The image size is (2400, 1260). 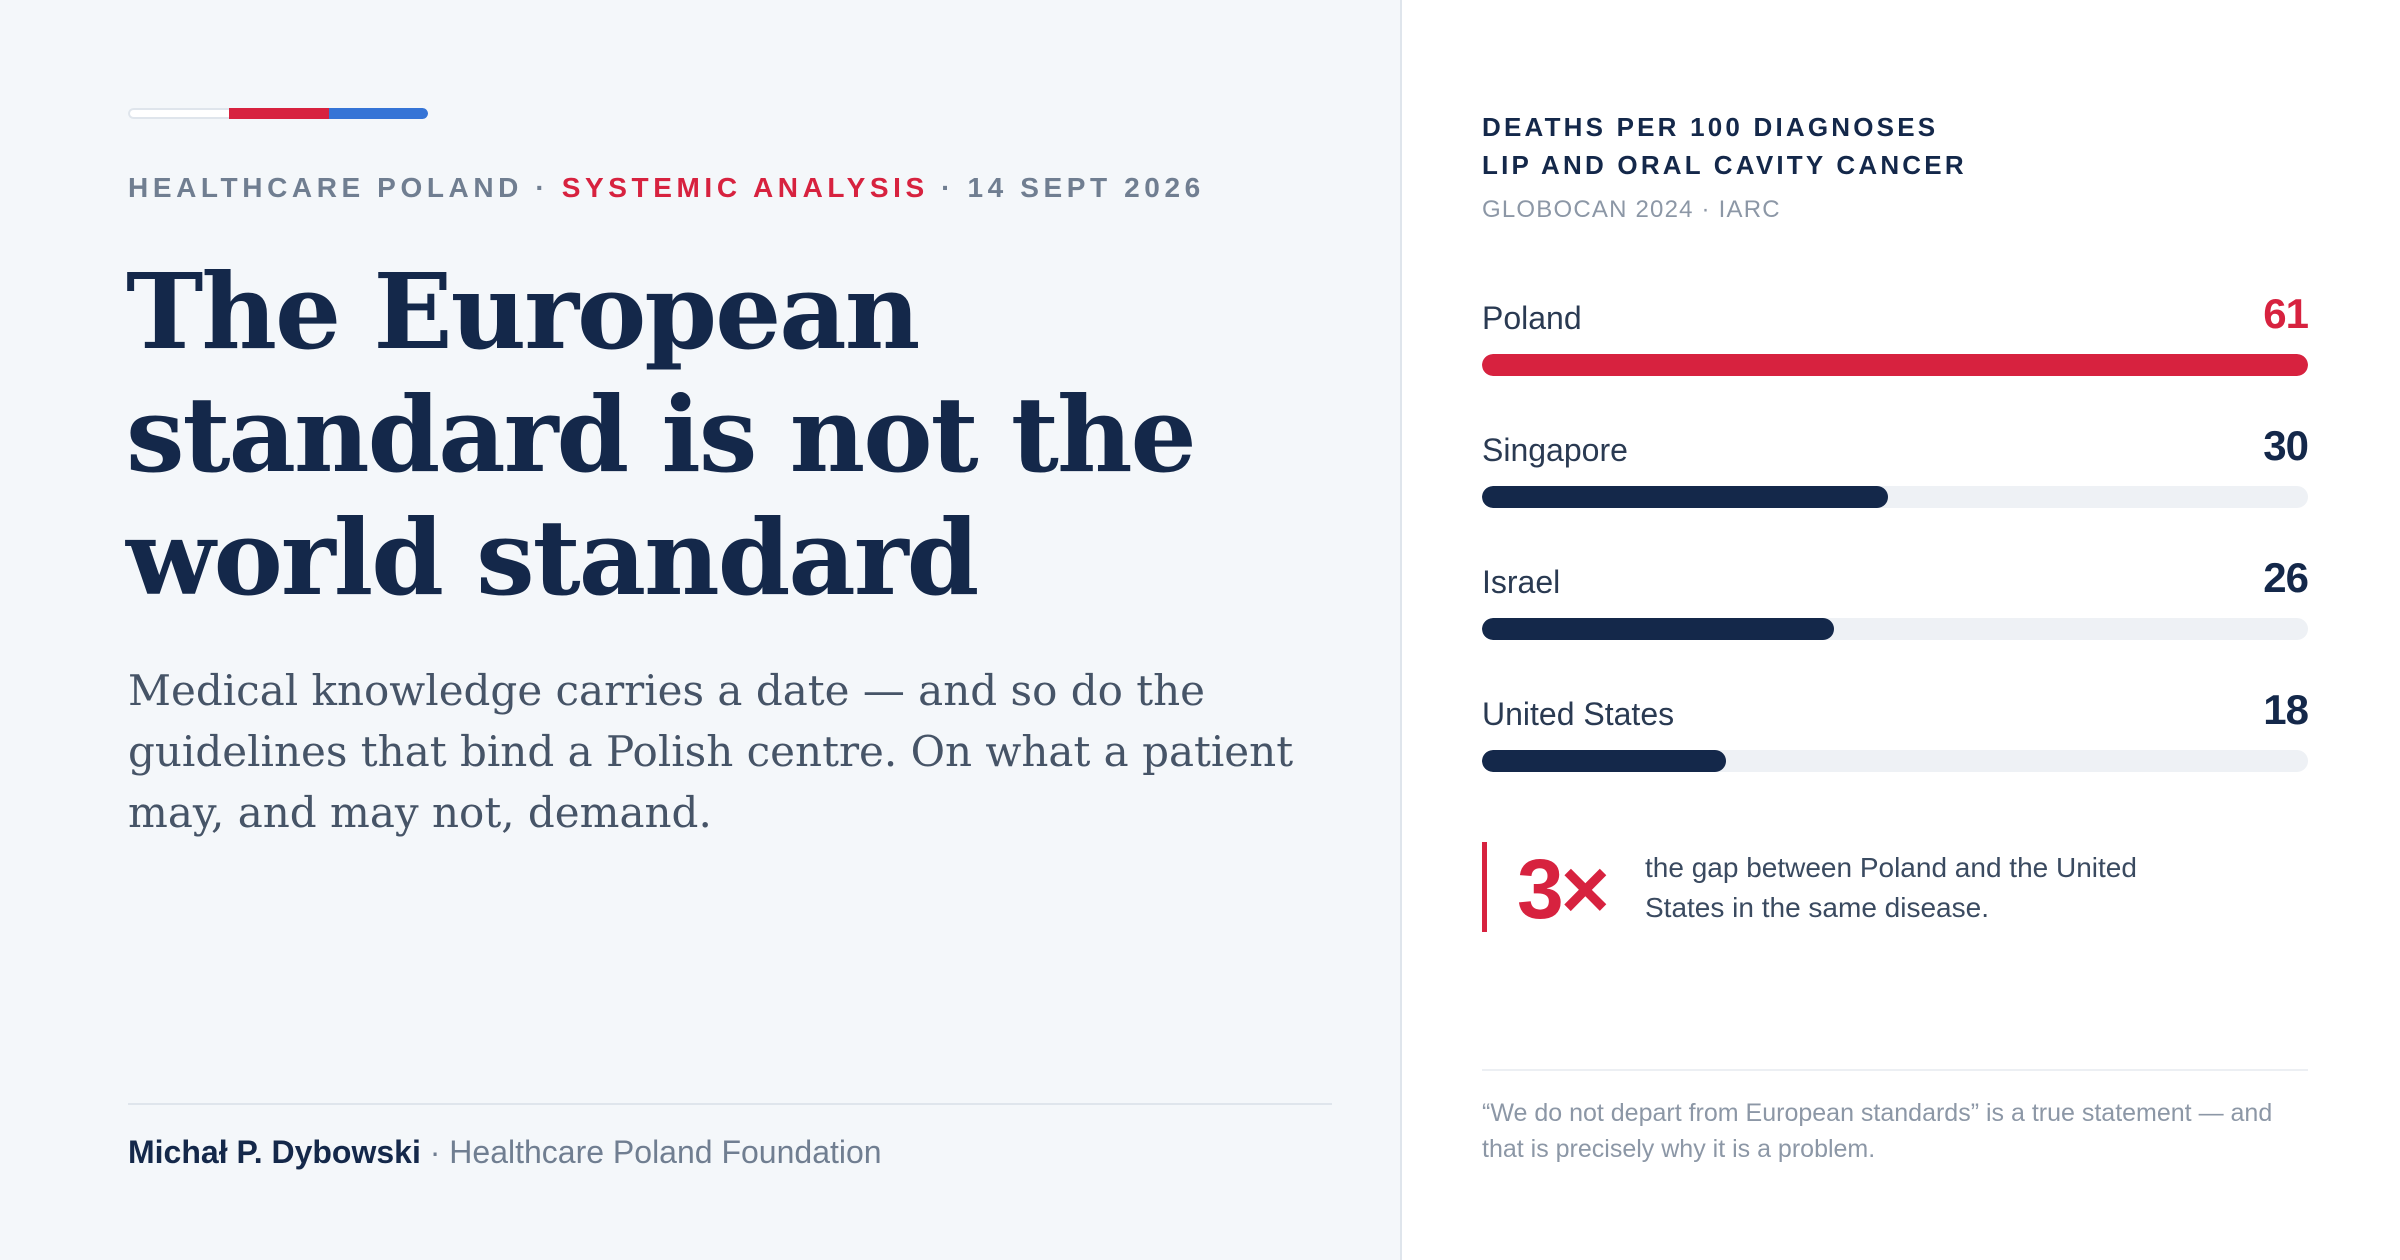 What do you see at coordinates (1724, 165) in the screenshot?
I see `chart-title-line-2: LIP AND ORAL CAVITY CANCER` at bounding box center [1724, 165].